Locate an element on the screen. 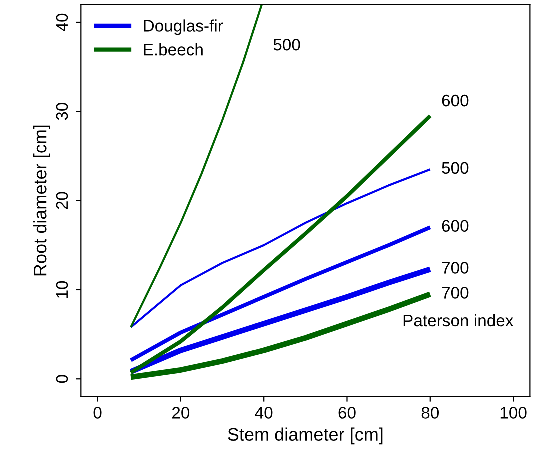 The height and width of the screenshot is (467, 541). x-axis-title: Stem diameter [cm] is located at coordinates (305, 436).